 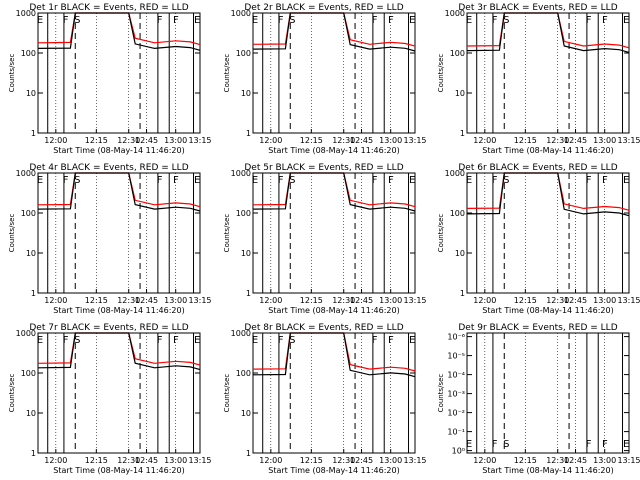 What do you see at coordinates (456, 413) in the screenshot?
I see `y-tick-label: 10⁻²` at bounding box center [456, 413].